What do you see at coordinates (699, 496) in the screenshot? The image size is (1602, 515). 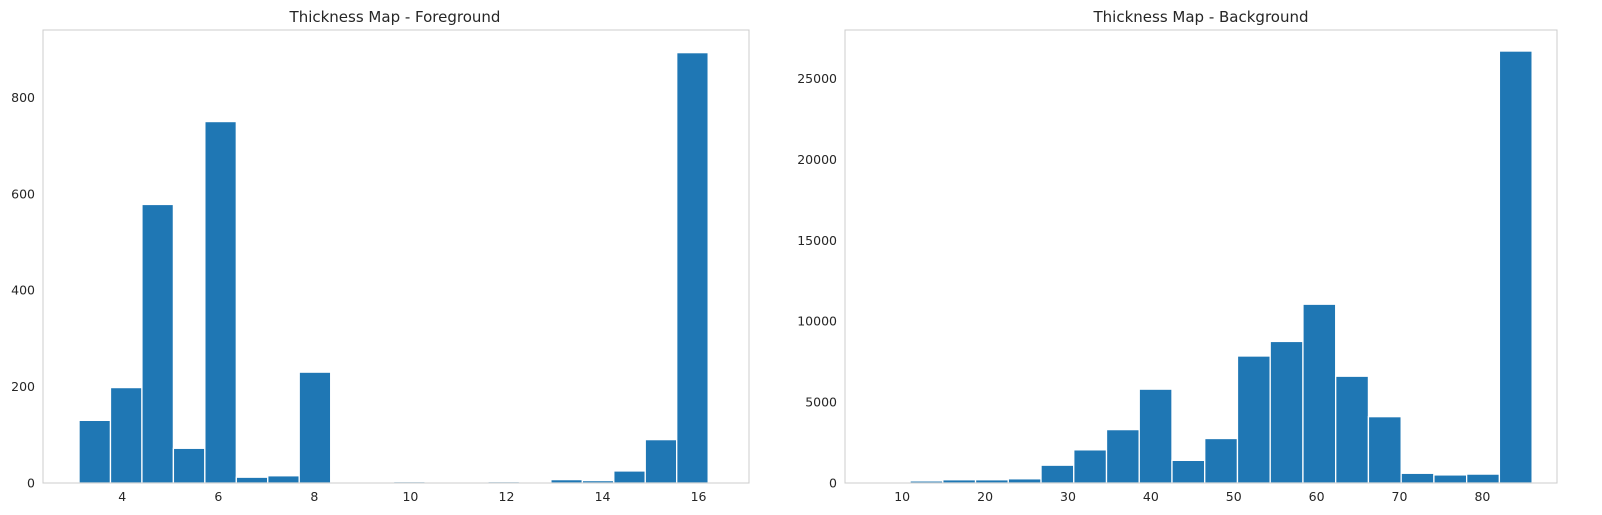 I see `foreground-x-tick-label: 16` at bounding box center [699, 496].